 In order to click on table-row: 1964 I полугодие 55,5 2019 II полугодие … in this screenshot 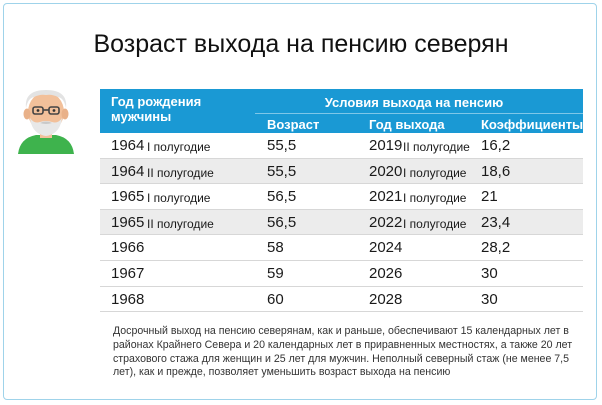, I will do `click(341, 146)`.